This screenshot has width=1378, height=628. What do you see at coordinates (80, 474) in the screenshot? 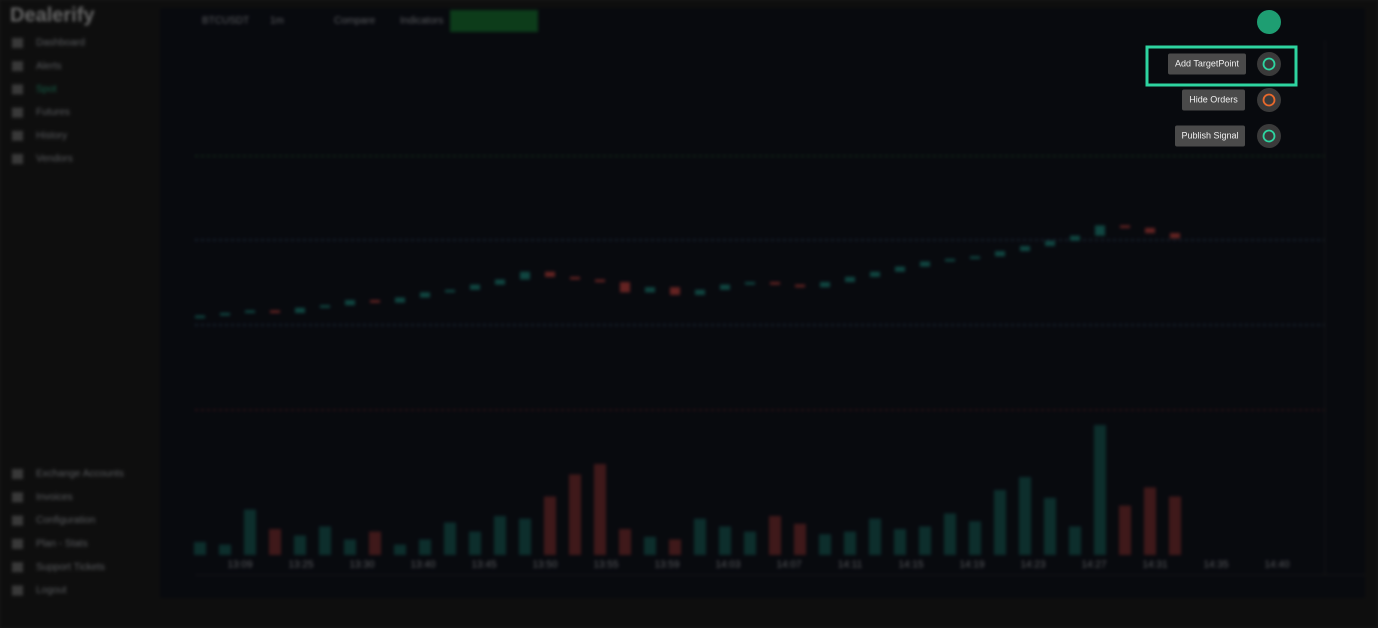
I see `nav-item: Exchange Accounts` at bounding box center [80, 474].